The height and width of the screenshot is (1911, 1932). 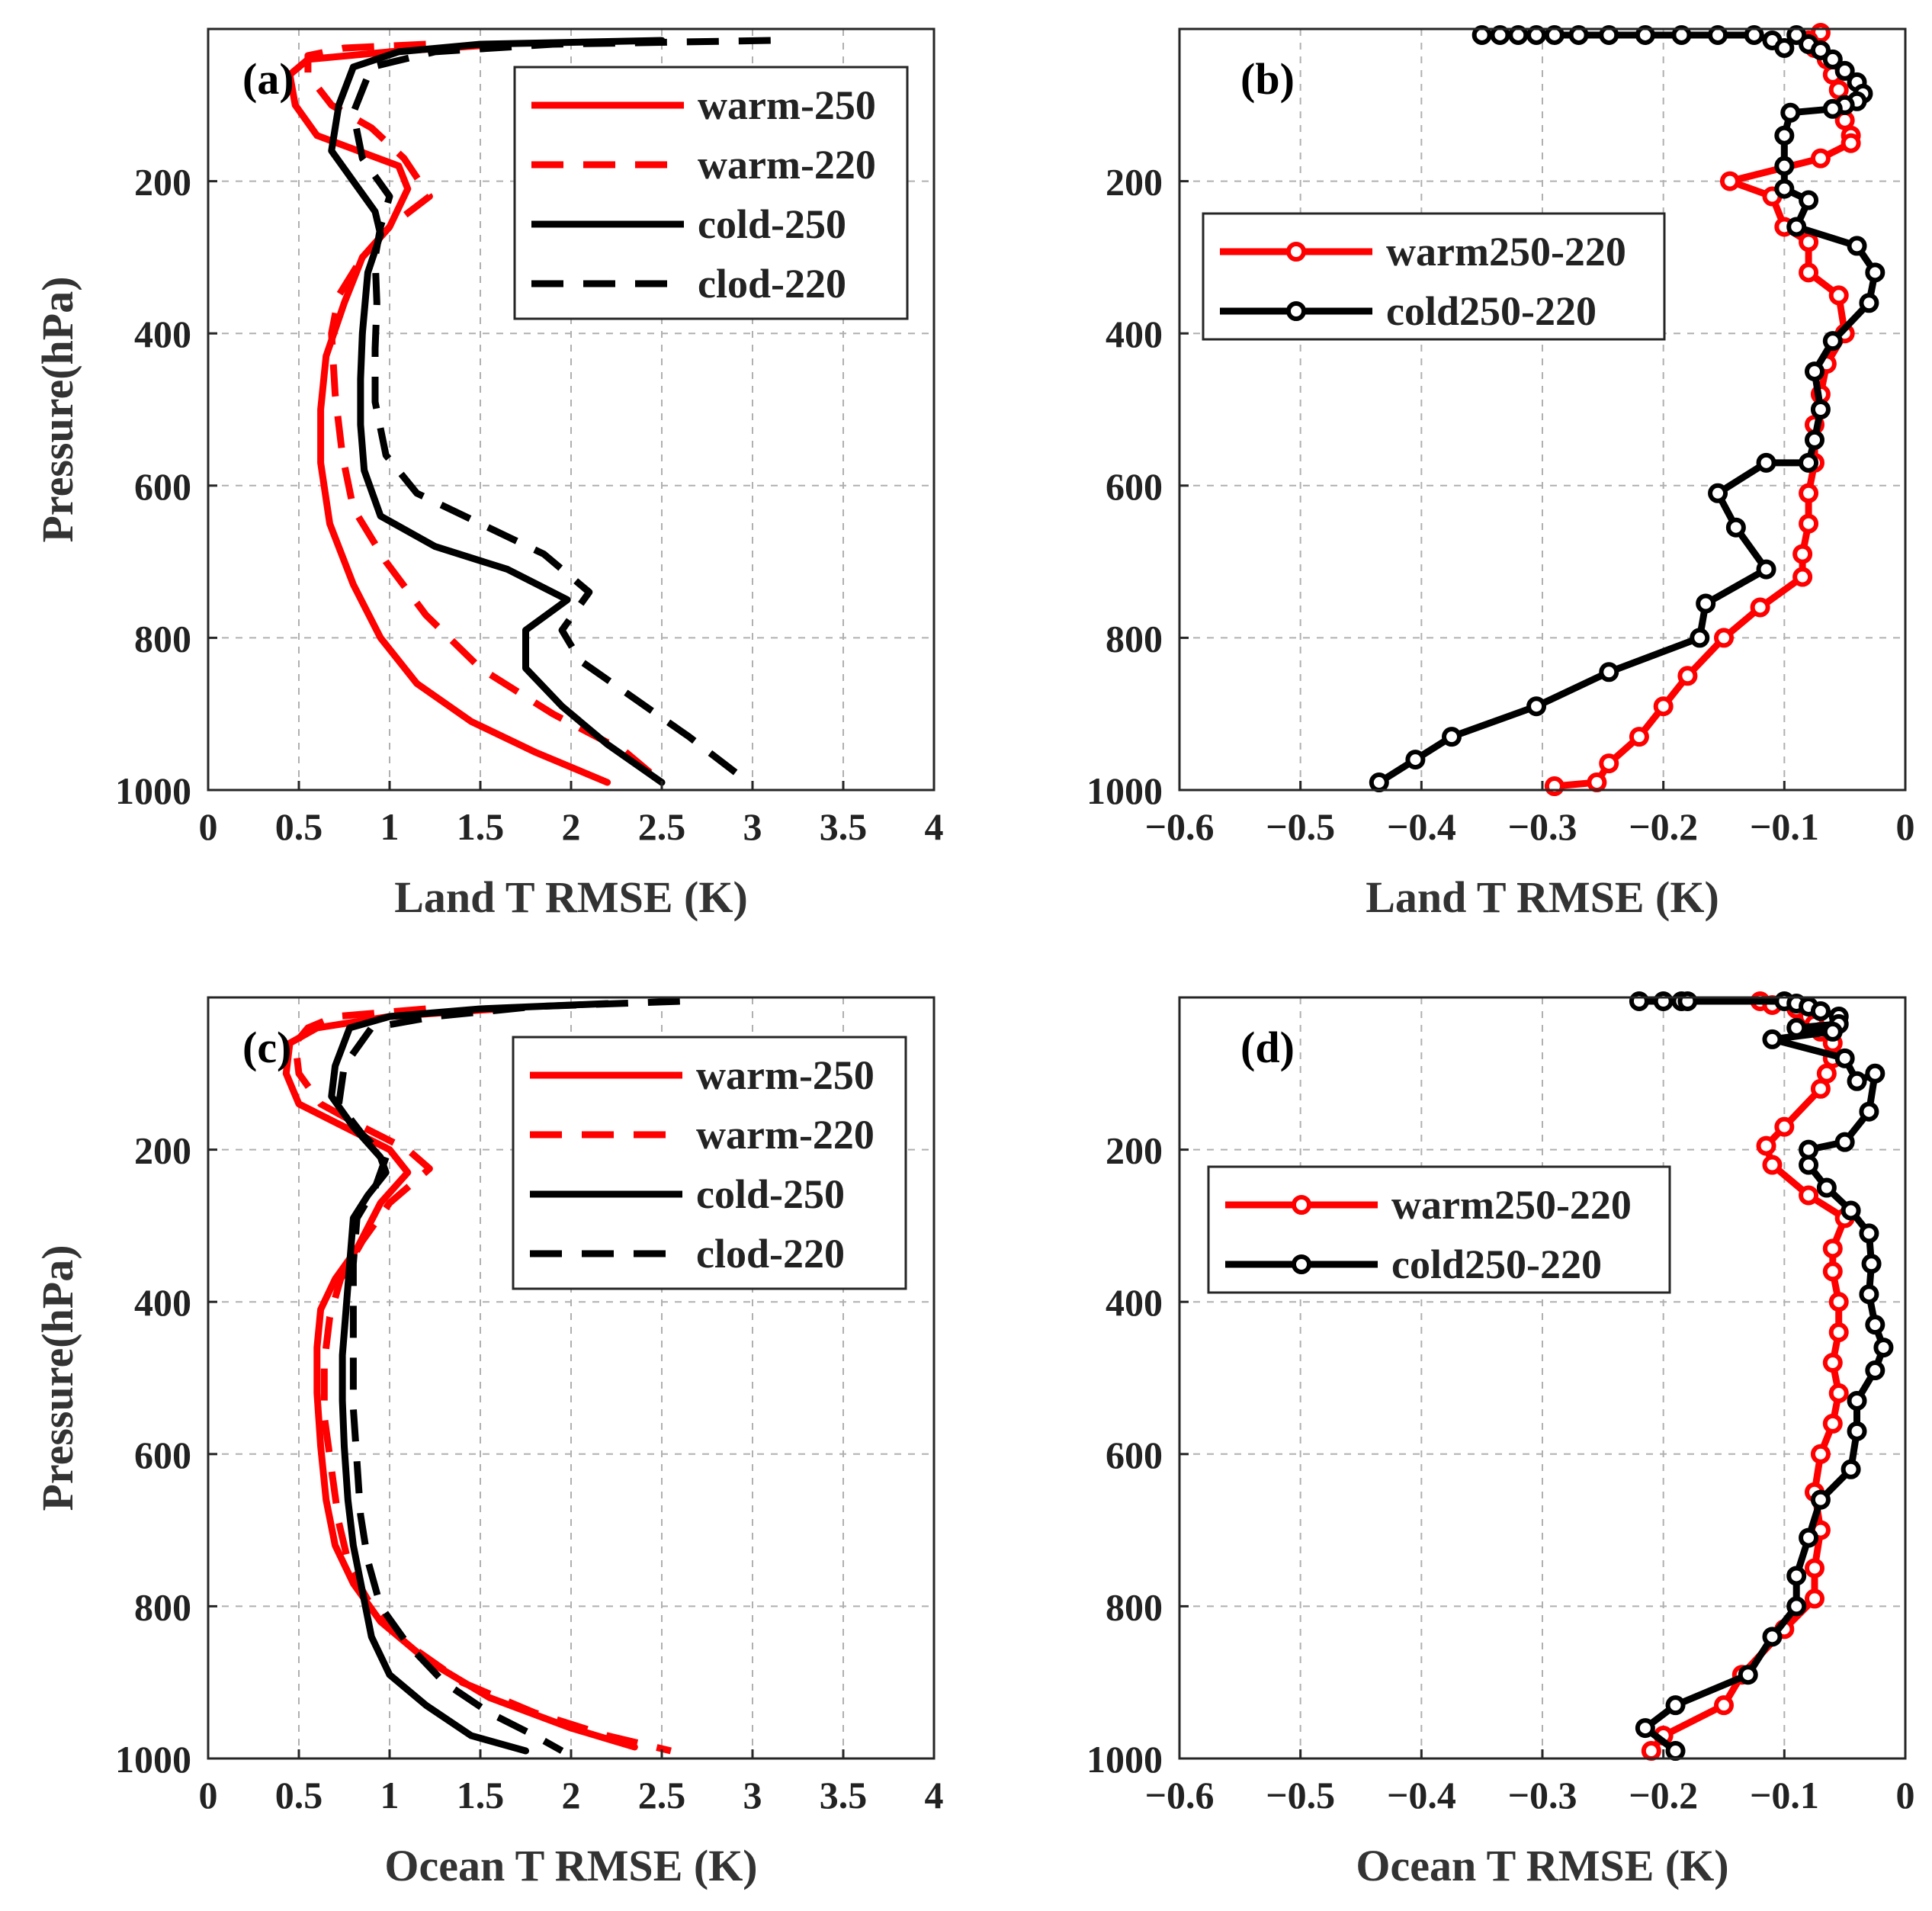 I want to click on y-tick-label: 1000, so click(x=1124, y=1760).